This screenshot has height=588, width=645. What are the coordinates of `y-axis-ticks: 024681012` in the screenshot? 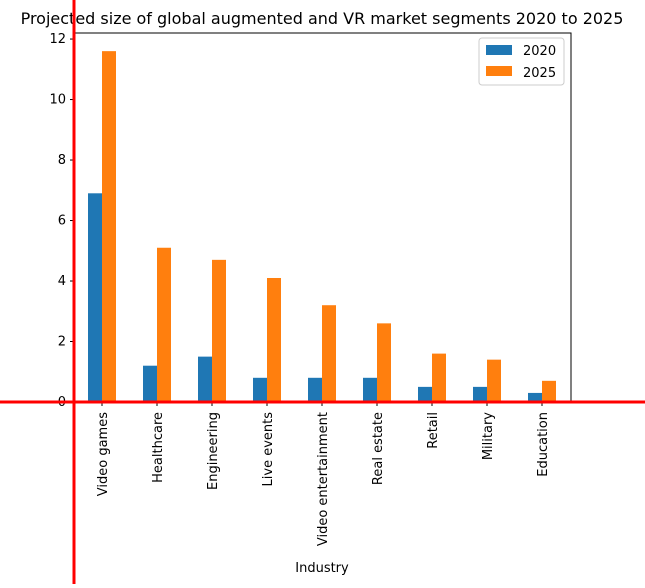 It's located at (61, 221).